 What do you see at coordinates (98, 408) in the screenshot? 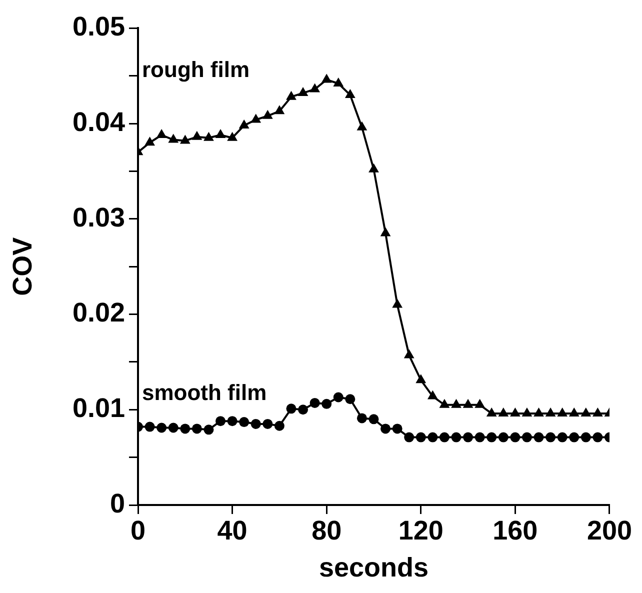
I see `y-tick-label: 0.01` at bounding box center [98, 408].